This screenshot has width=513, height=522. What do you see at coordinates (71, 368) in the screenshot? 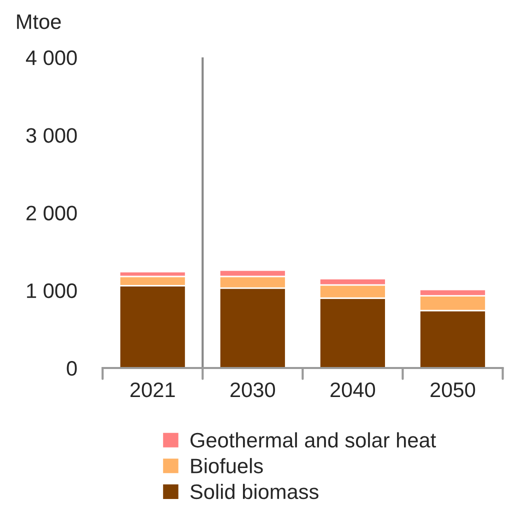
I see `y-tick-label: 0` at bounding box center [71, 368].